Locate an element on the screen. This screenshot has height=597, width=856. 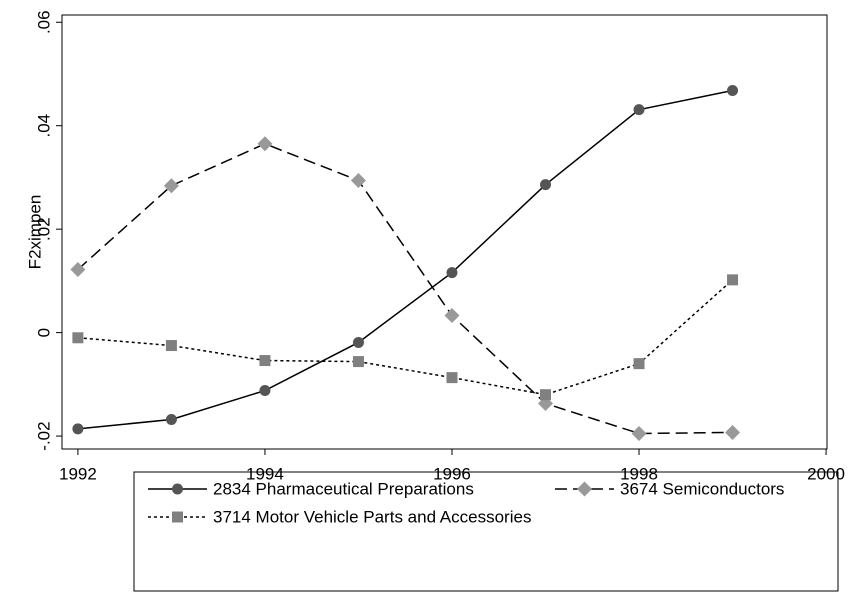
y-tick-label: -.02 is located at coordinates (43, 435).